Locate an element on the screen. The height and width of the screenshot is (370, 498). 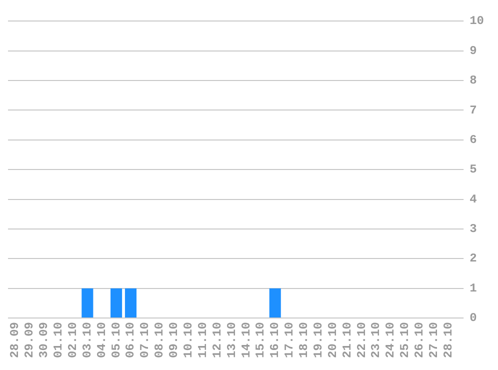
x-tick-label: 23.10 is located at coordinates (376, 340).